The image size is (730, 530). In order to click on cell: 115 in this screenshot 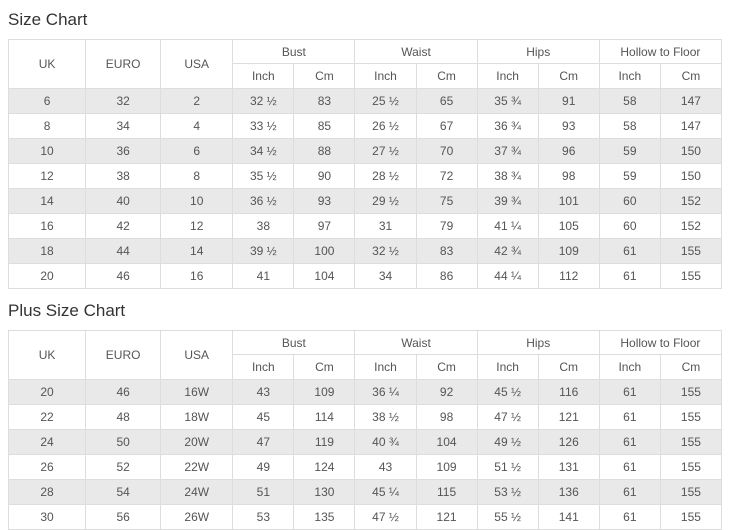, I will do `click(446, 492)`.